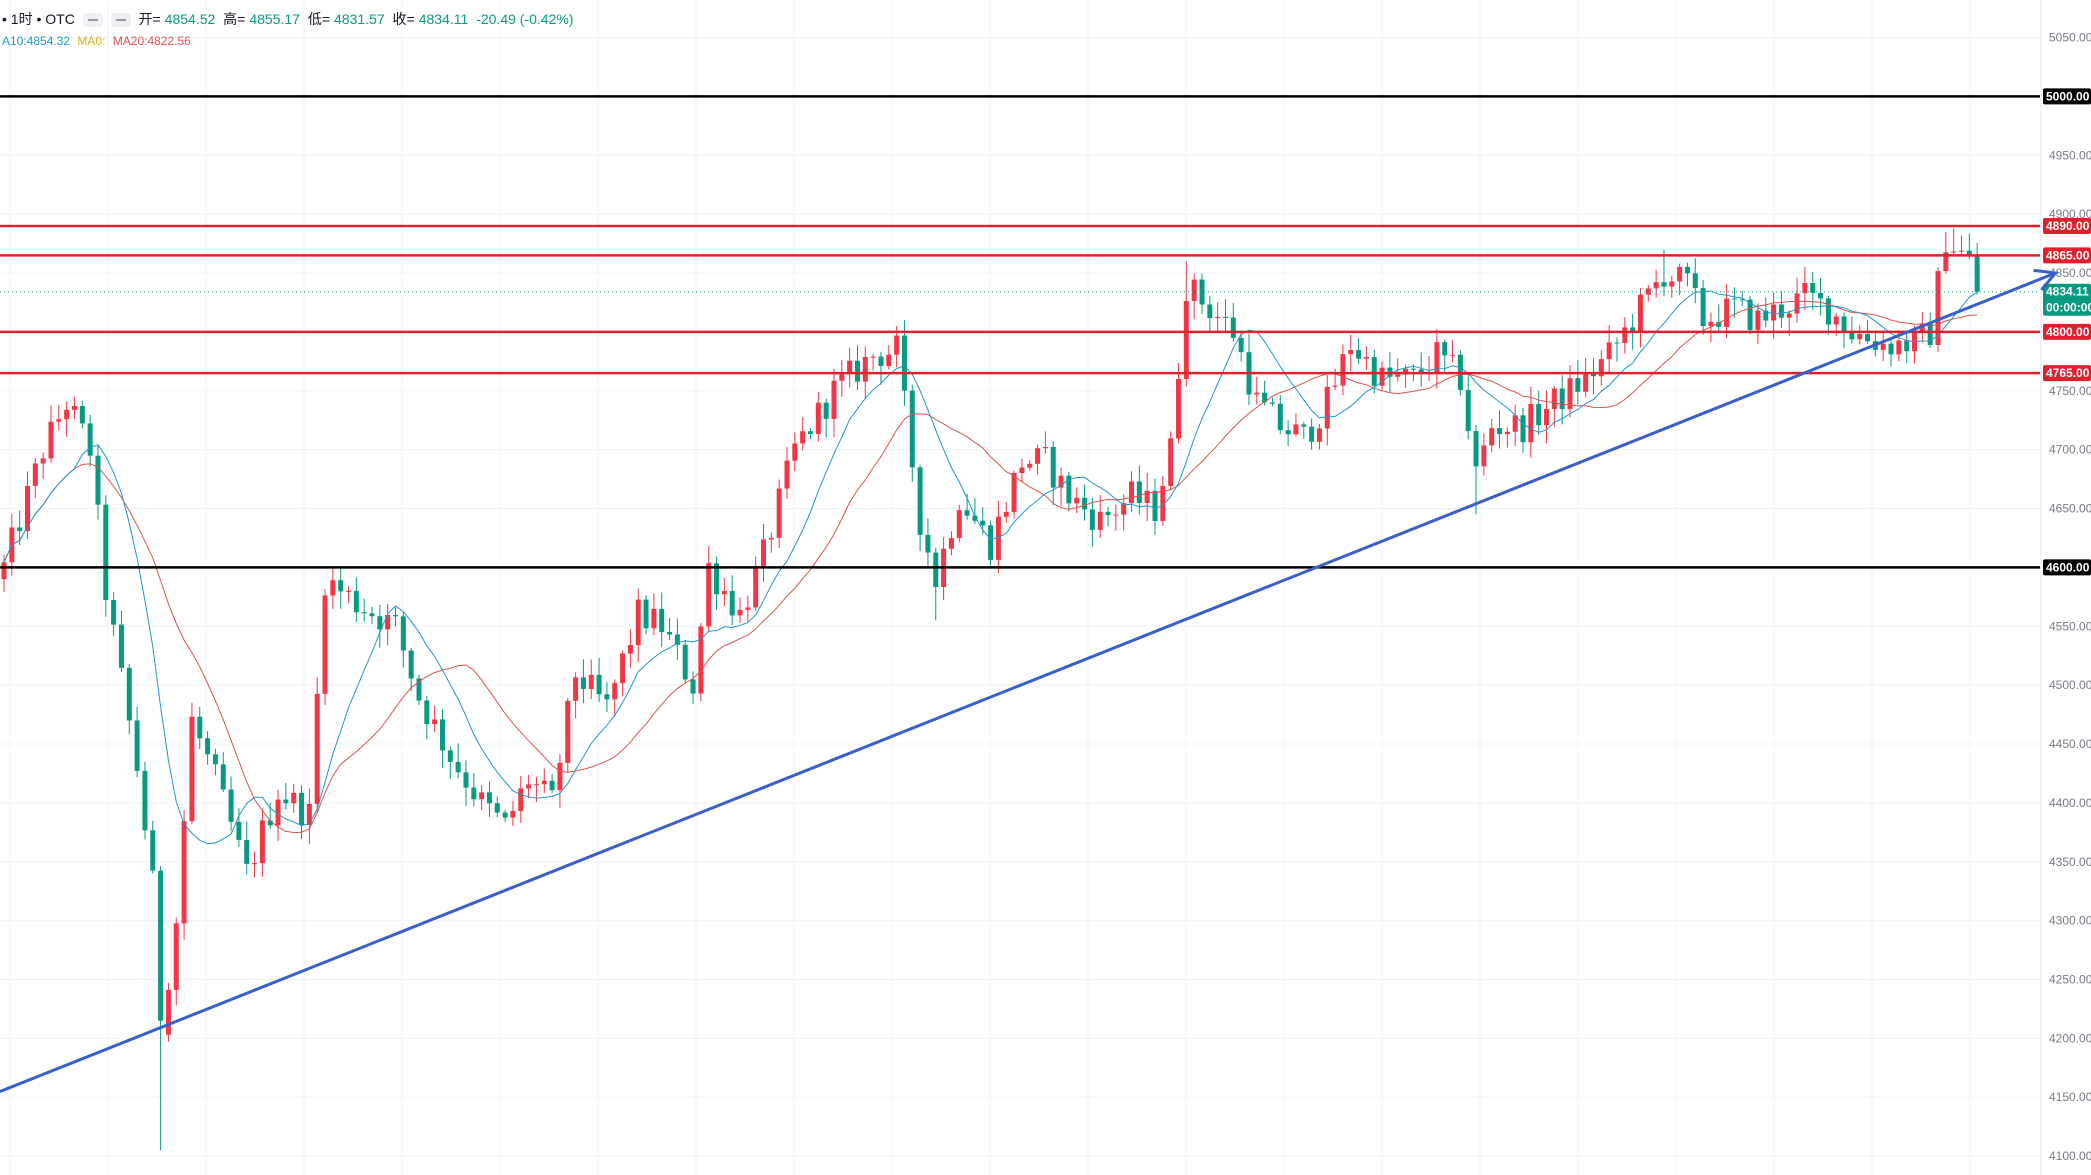 The height and width of the screenshot is (1175, 2091). I want to click on y-tick-label: 4900.00, so click(2070, 214).